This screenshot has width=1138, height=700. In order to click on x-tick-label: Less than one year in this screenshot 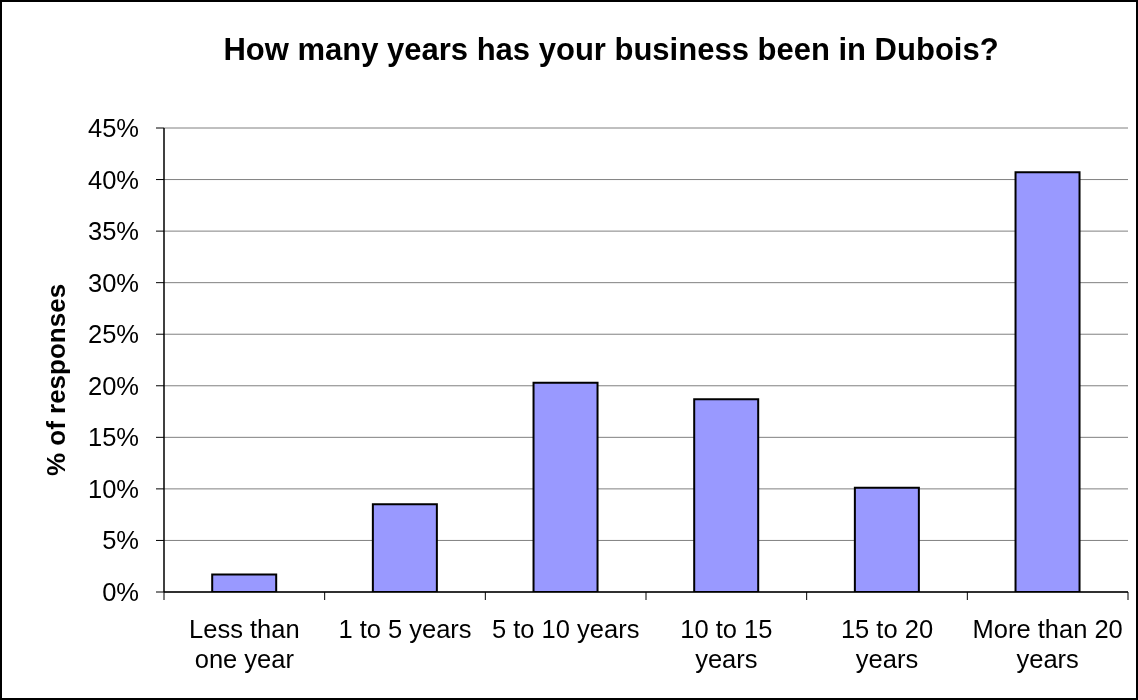, I will do `click(244, 644)`.